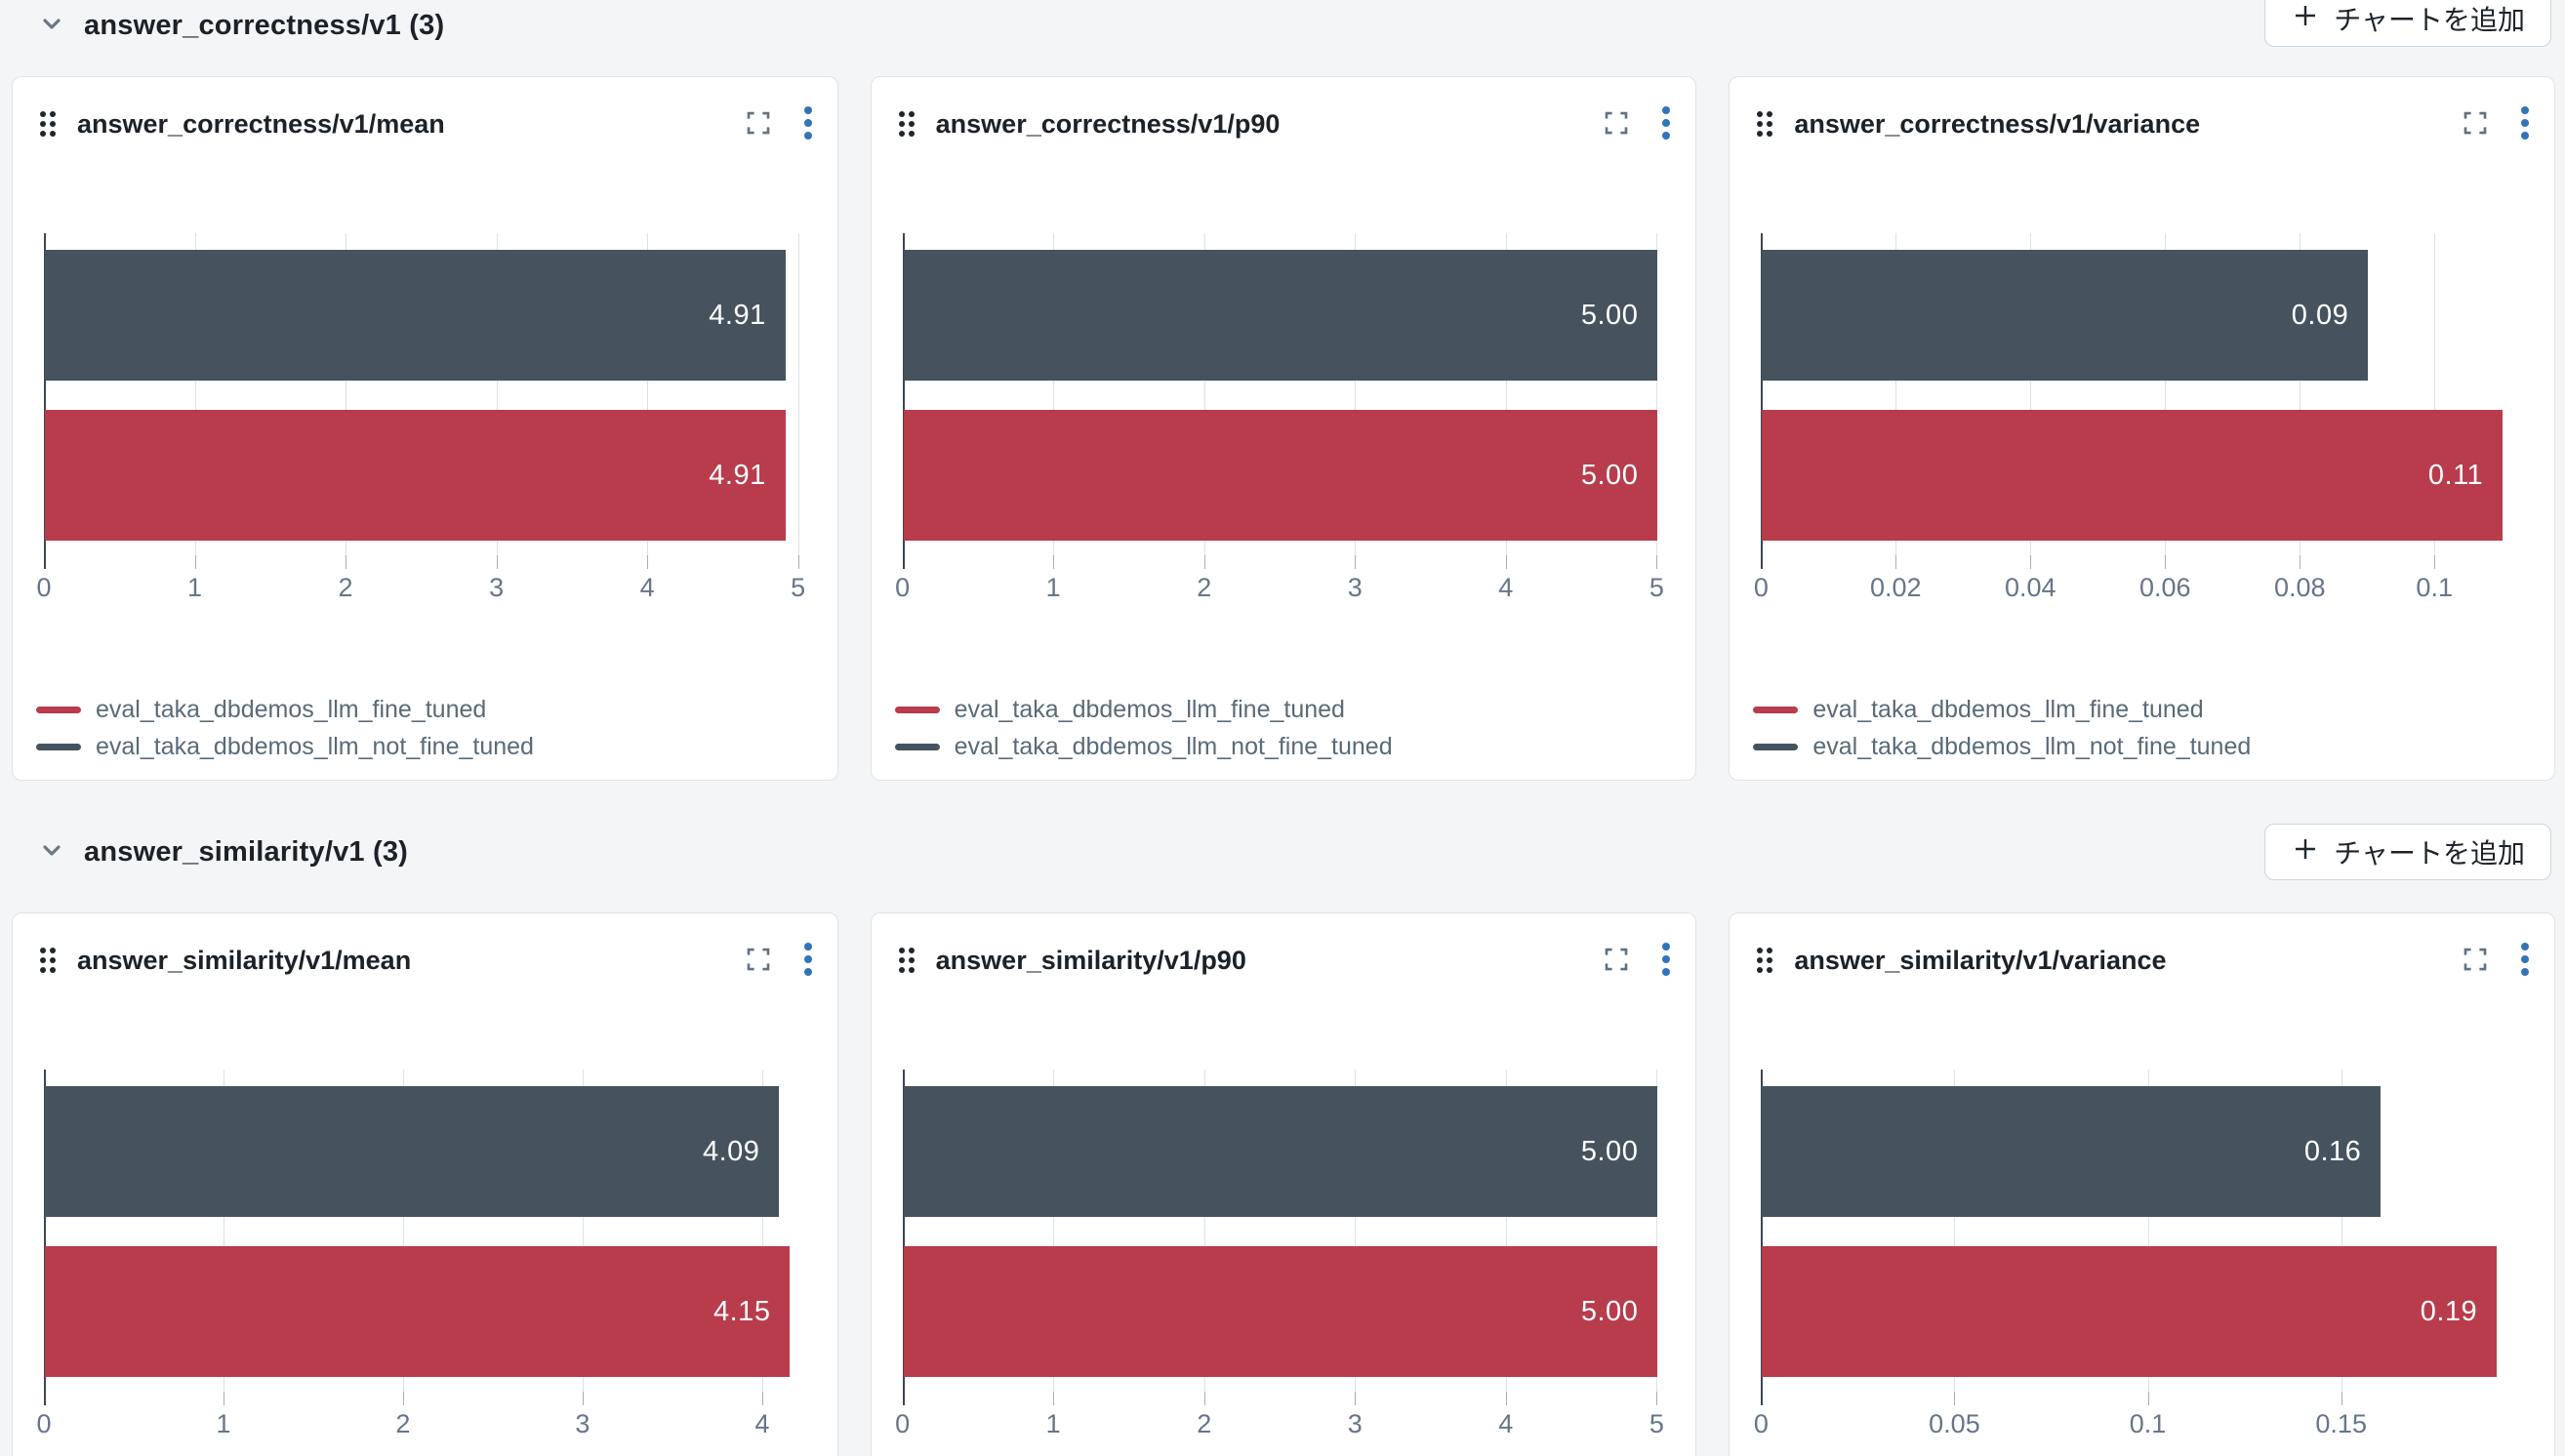  What do you see at coordinates (247, 851) in the screenshot?
I see `section-title: answer_similarity/v1 (3)` at bounding box center [247, 851].